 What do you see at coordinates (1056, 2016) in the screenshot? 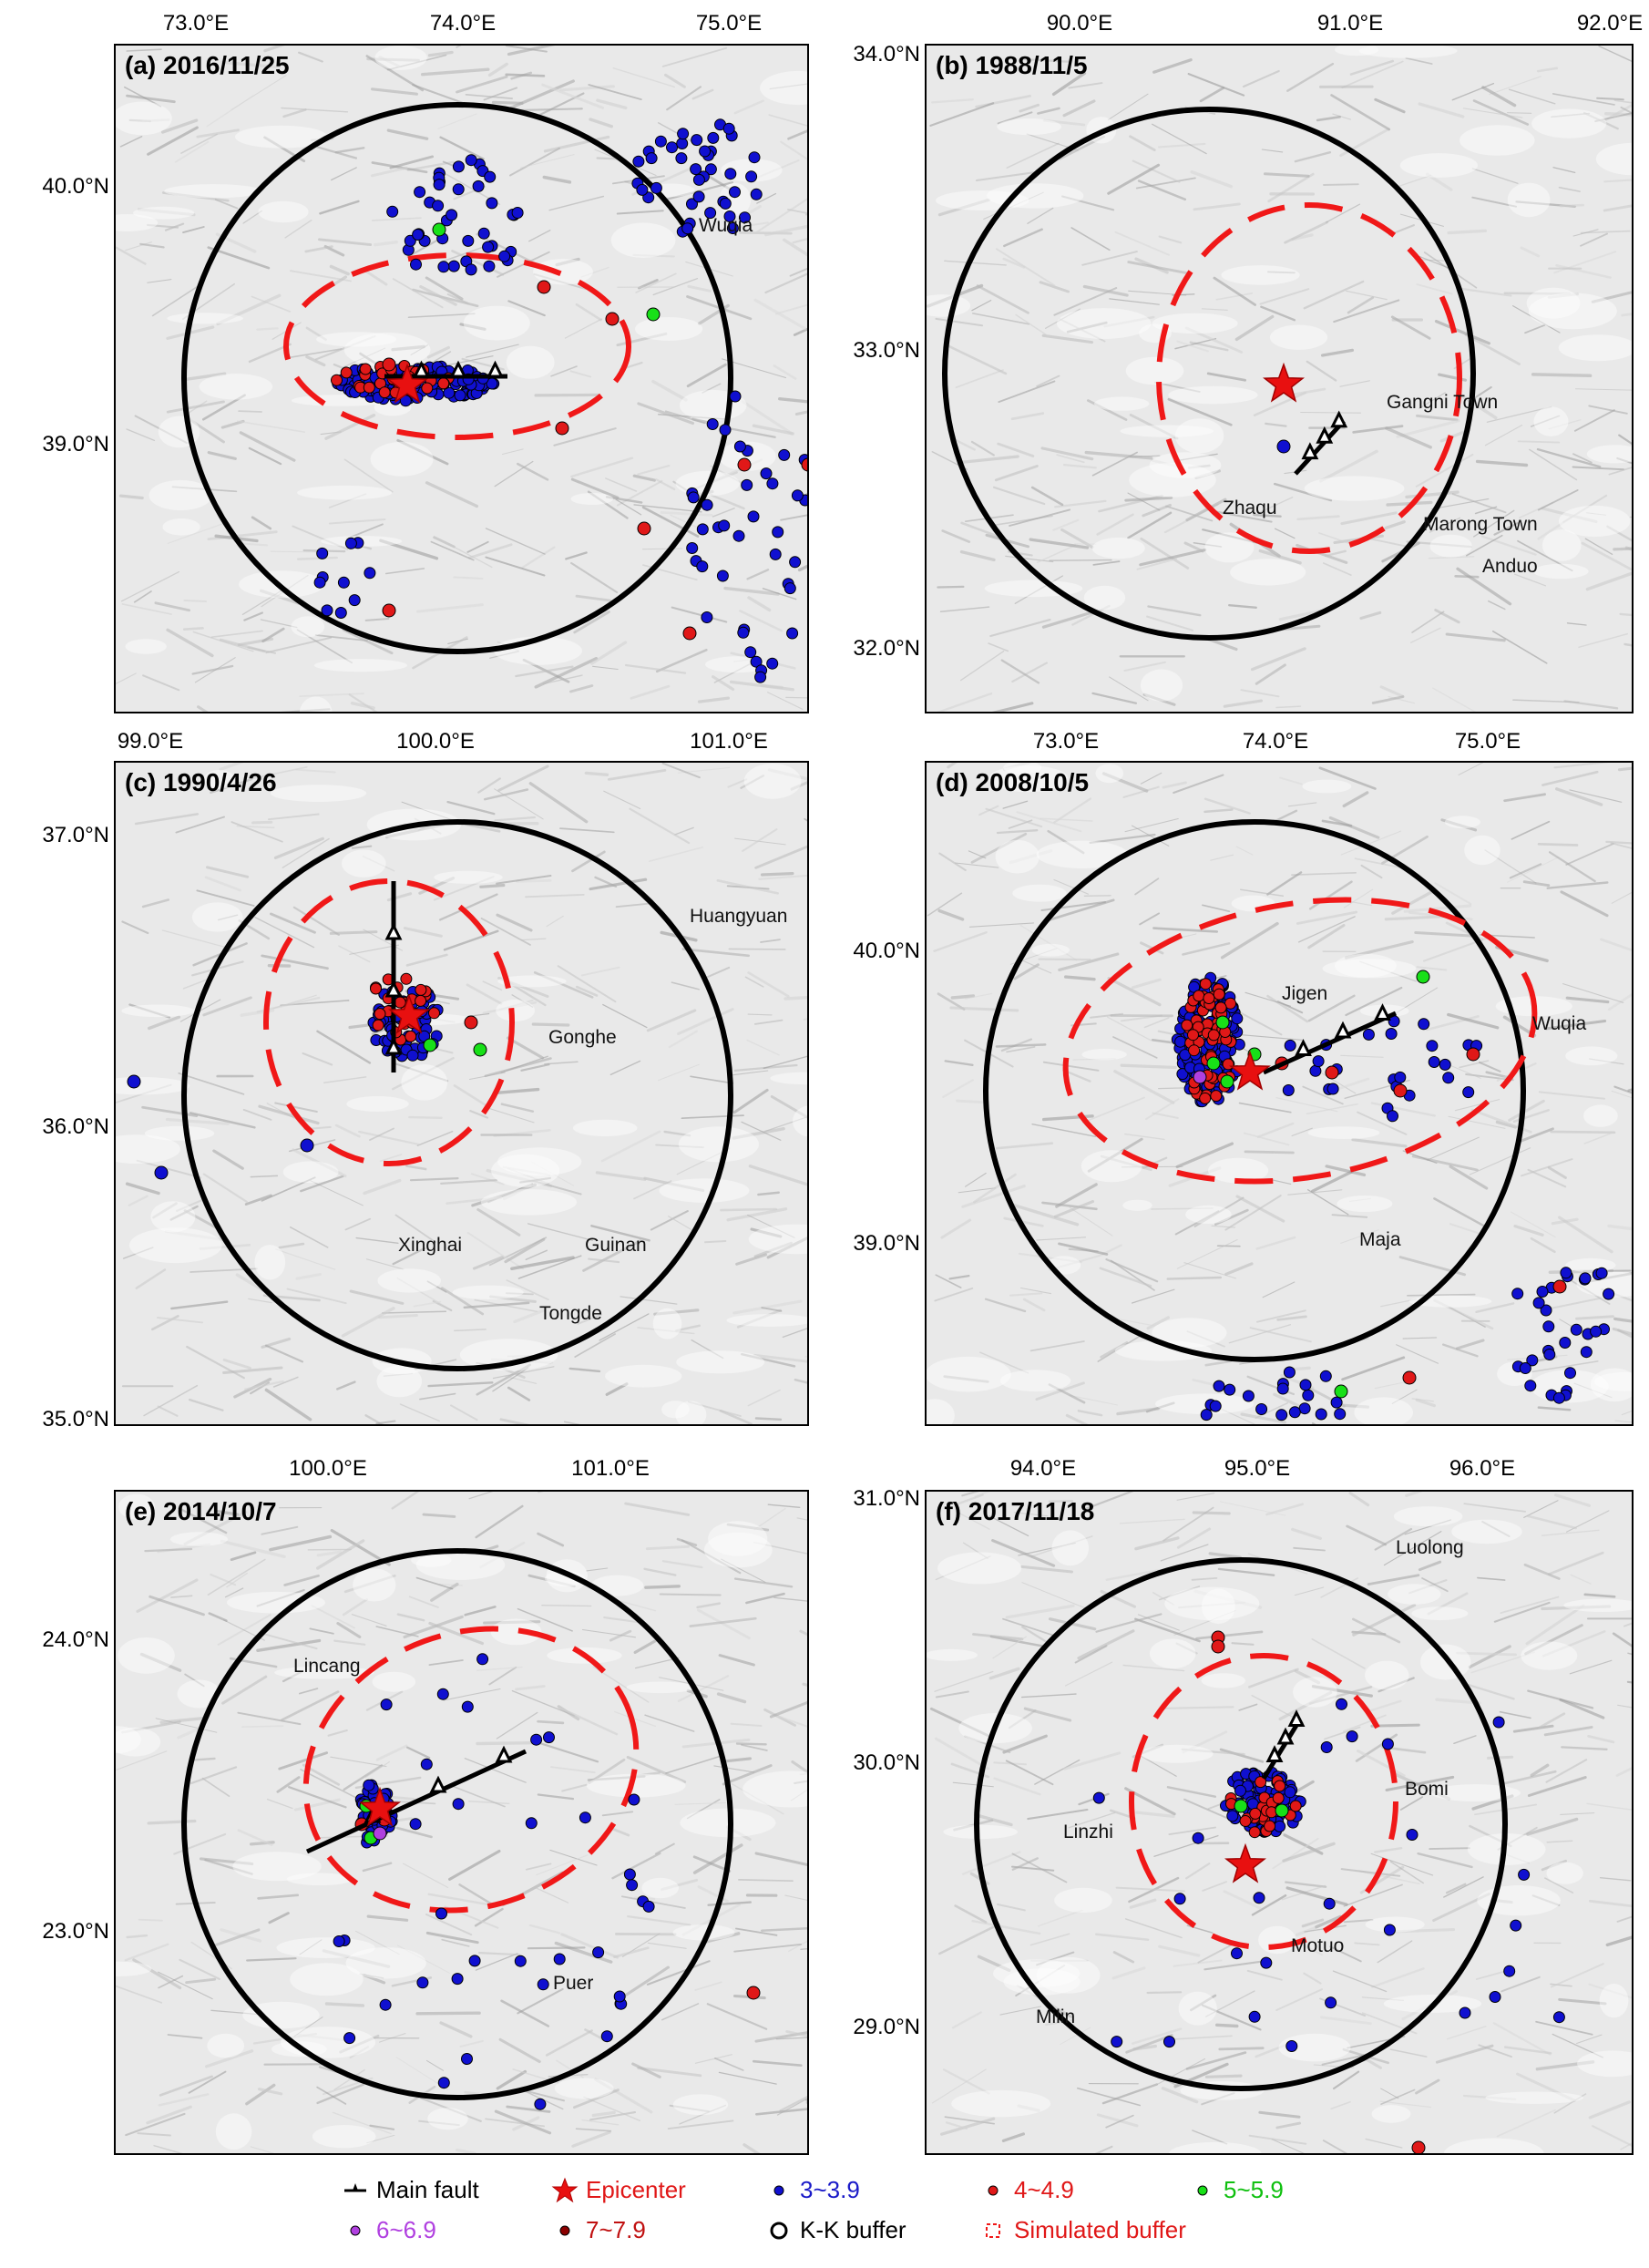
I see `place-label: Milin` at bounding box center [1056, 2016].